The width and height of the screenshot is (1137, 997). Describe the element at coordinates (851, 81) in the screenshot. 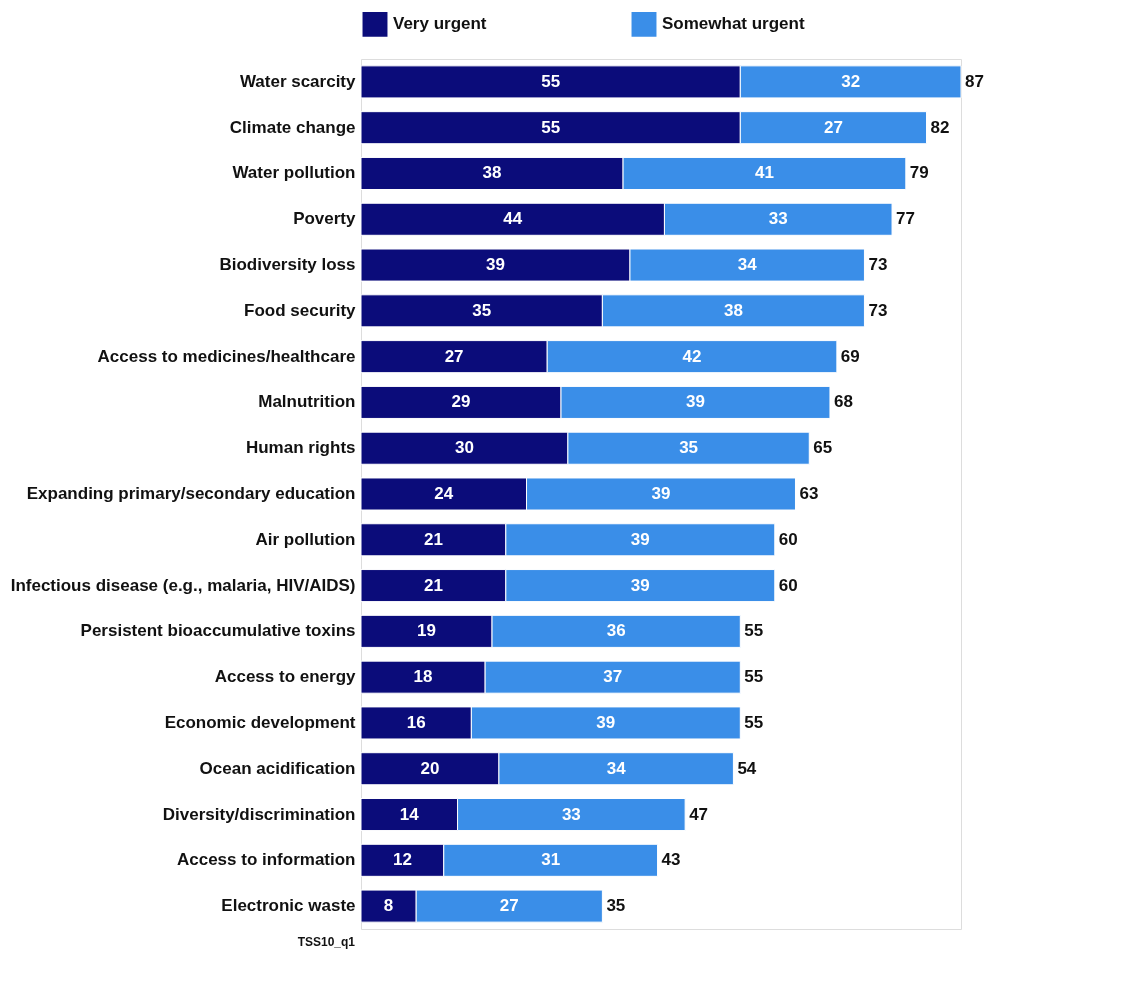

I see `data-label: 32` at that location.